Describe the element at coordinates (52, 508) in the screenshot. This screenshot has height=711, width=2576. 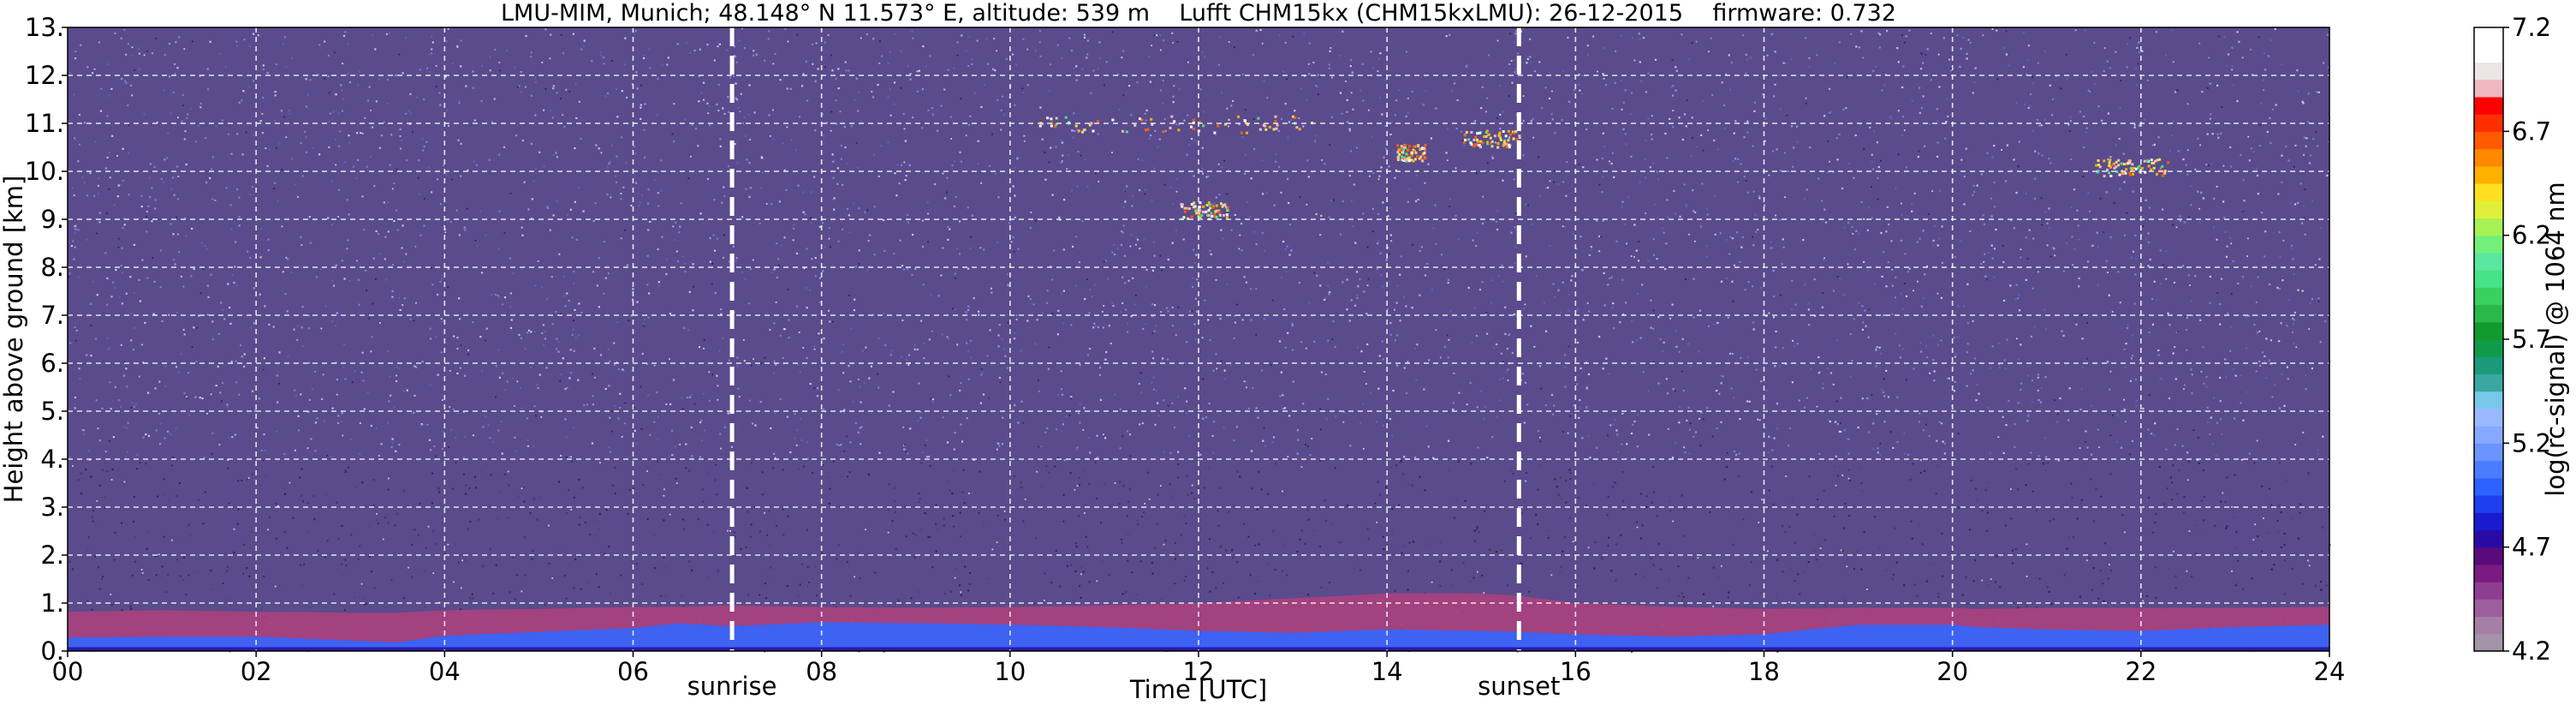
I see `y-tick-label: 3.` at that location.